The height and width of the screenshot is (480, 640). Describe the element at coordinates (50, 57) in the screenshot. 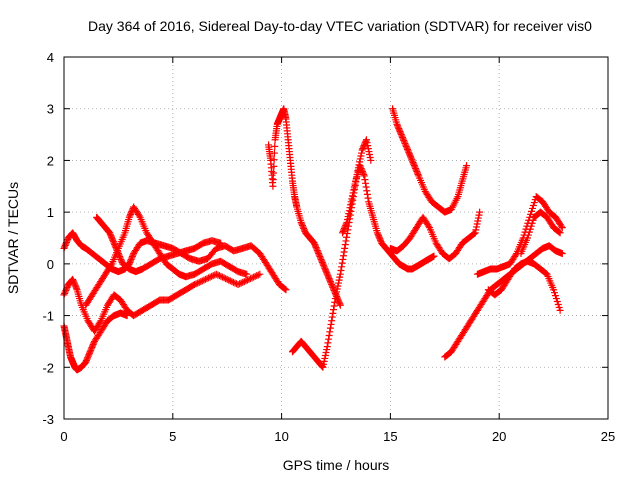

I see `y-tick-label: 4` at that location.